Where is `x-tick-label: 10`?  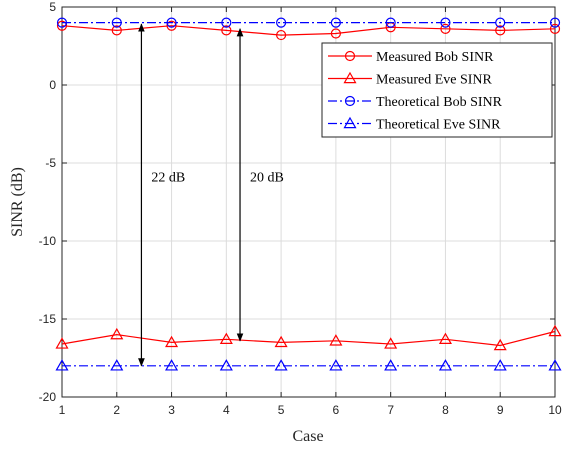
x-tick-label: 10 is located at coordinates (555, 410).